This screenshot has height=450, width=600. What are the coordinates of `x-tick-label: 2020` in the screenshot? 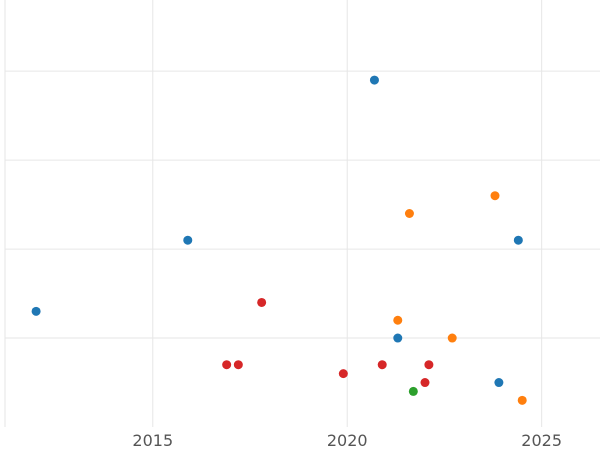 It's located at (347, 440).